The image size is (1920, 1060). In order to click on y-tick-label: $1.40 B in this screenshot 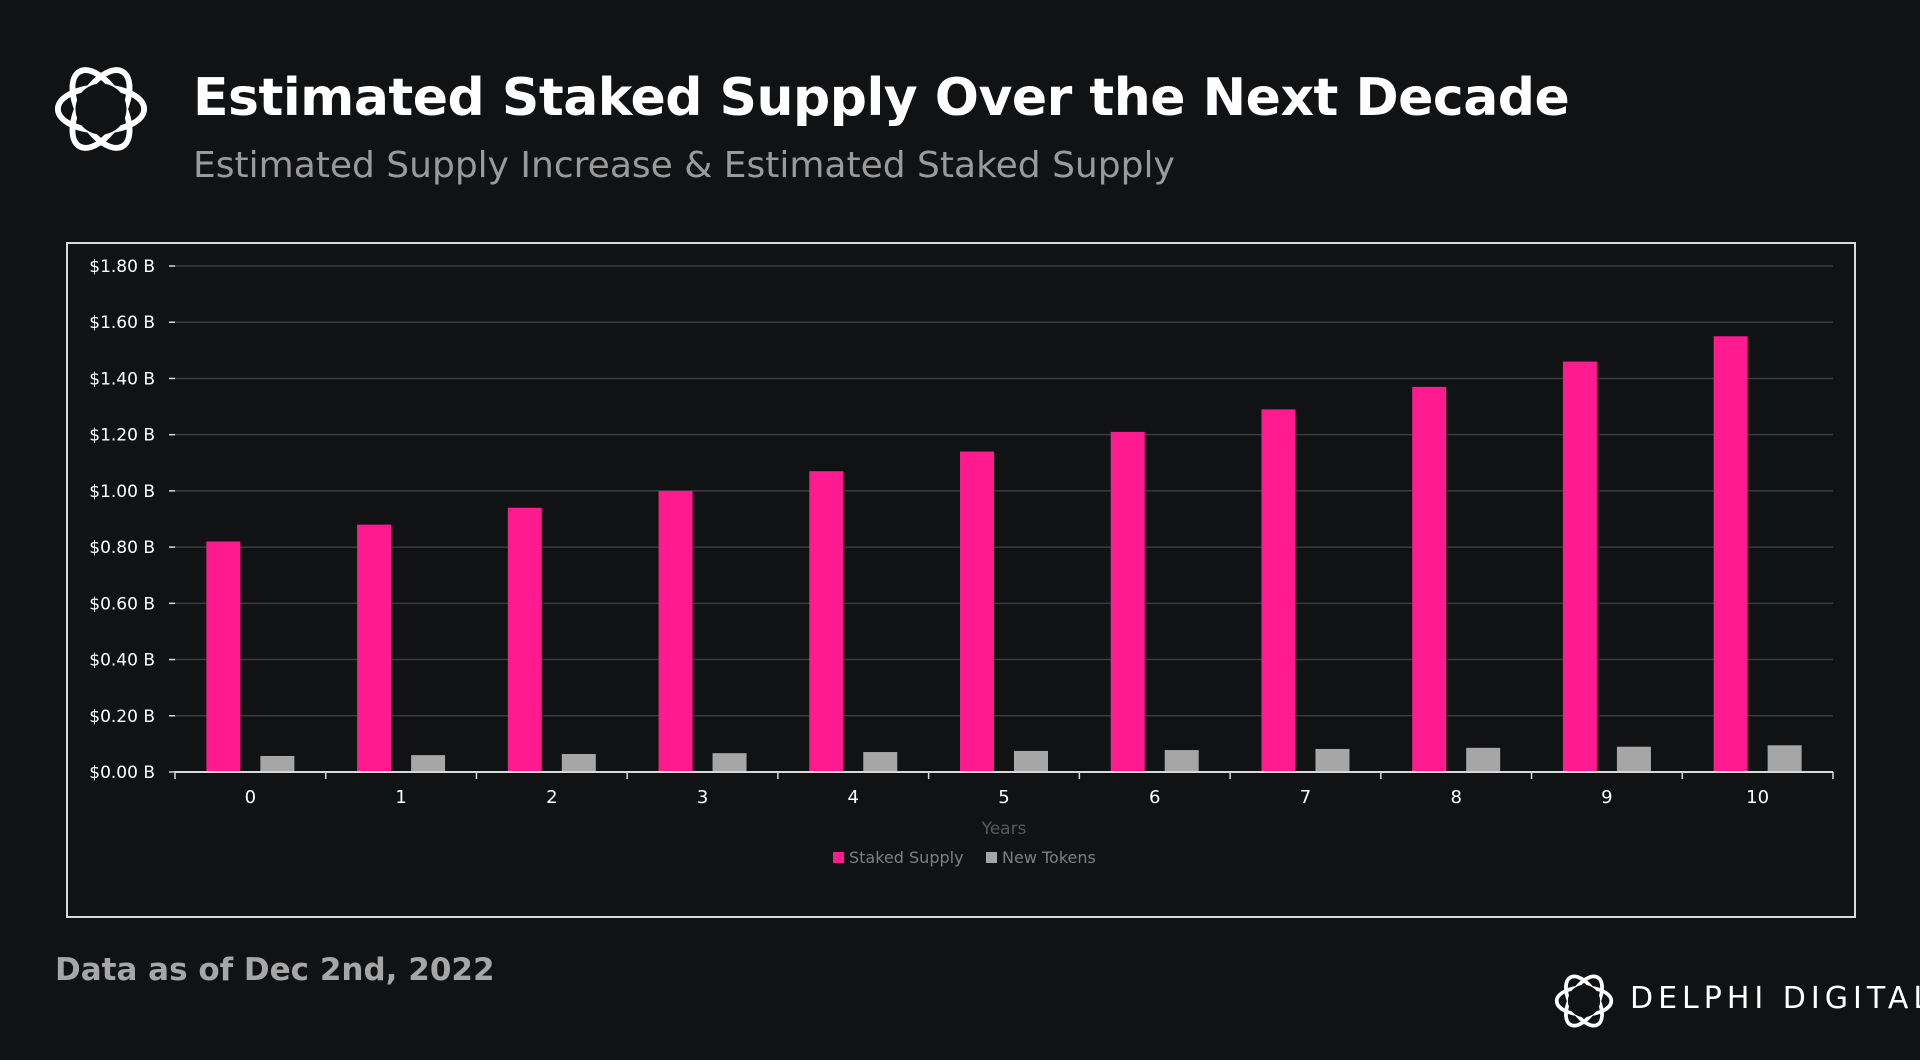, I will do `click(122, 379)`.